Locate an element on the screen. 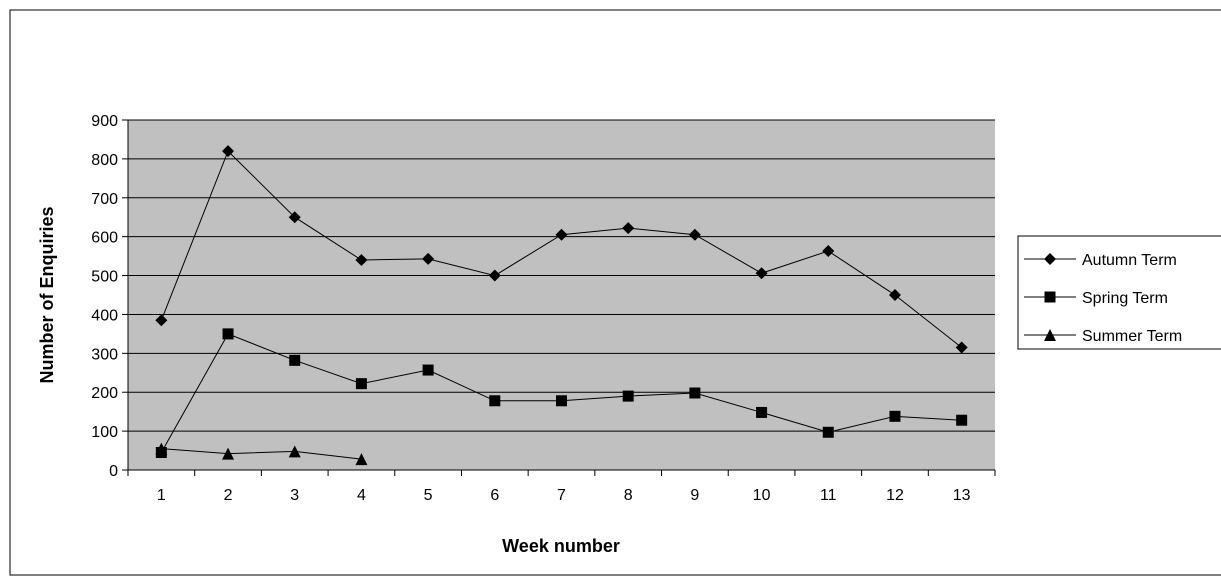  y-tick-label: 600 is located at coordinates (104, 238).